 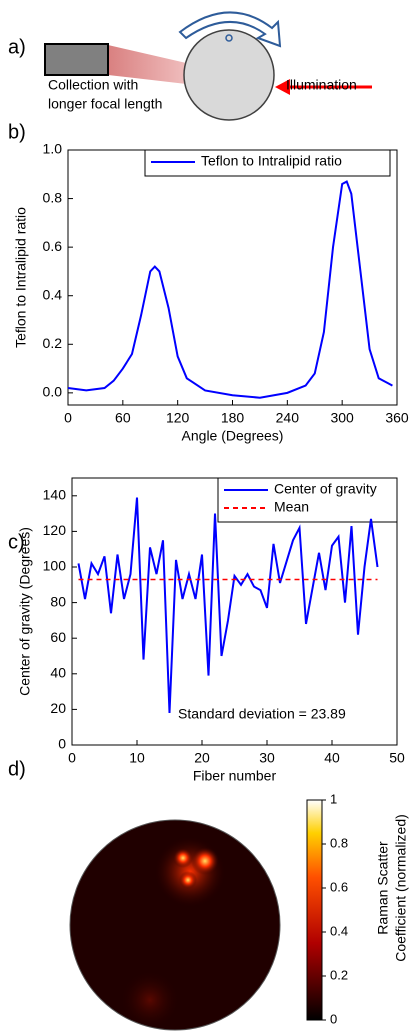 What do you see at coordinates (339, 930) in the screenshot?
I see `colorbar-tick-label: 0.4` at bounding box center [339, 930].